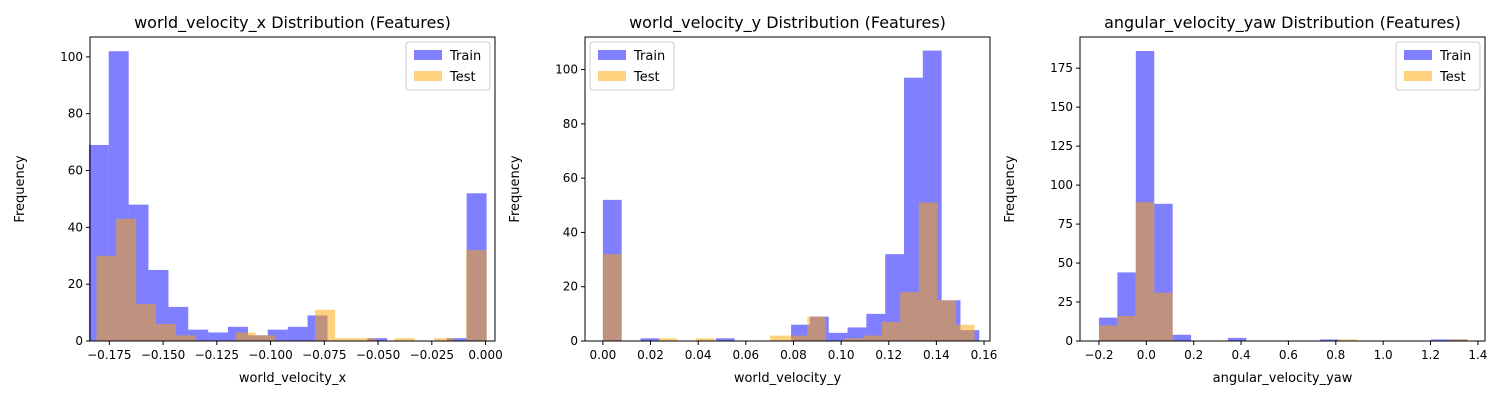  I want to click on x-tick-label: 0.10, so click(841, 355).